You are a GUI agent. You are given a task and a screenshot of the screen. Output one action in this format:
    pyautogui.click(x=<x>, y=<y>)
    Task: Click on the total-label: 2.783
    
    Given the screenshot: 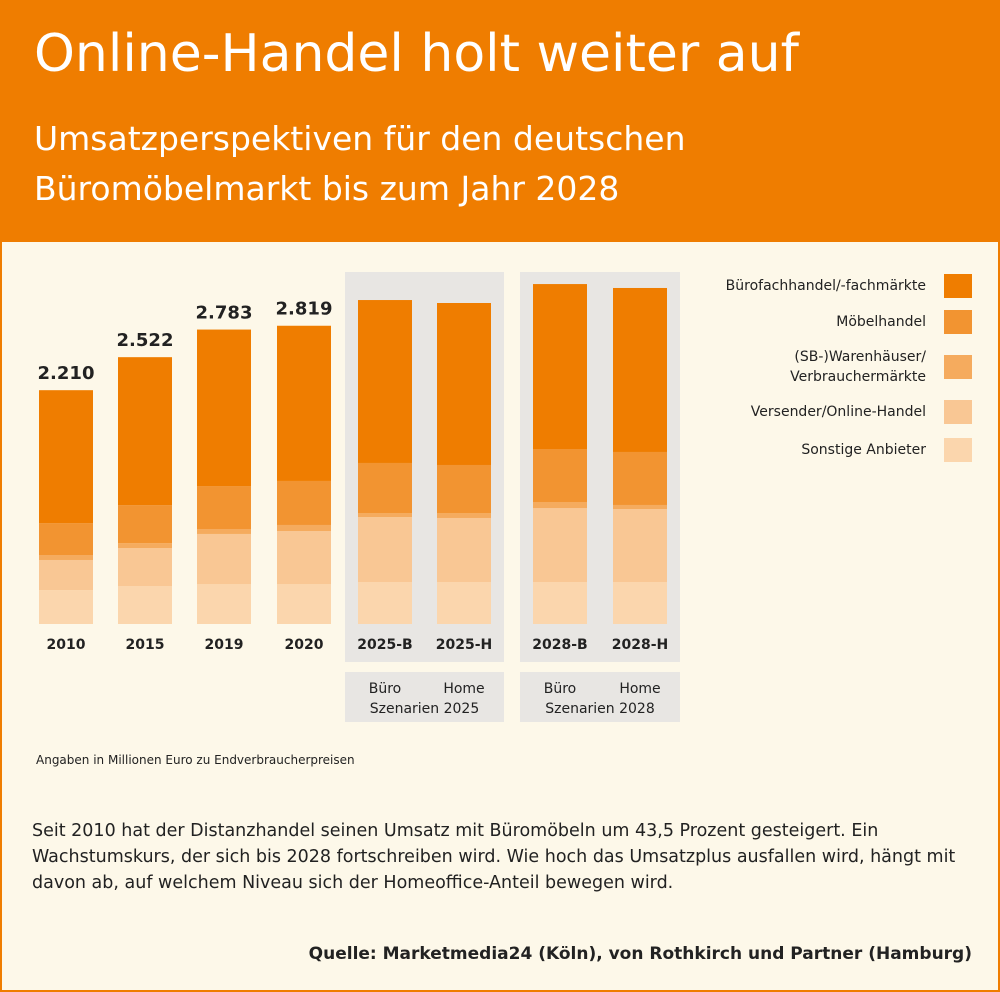 What is the action you would take?
    pyautogui.click(x=224, y=313)
    